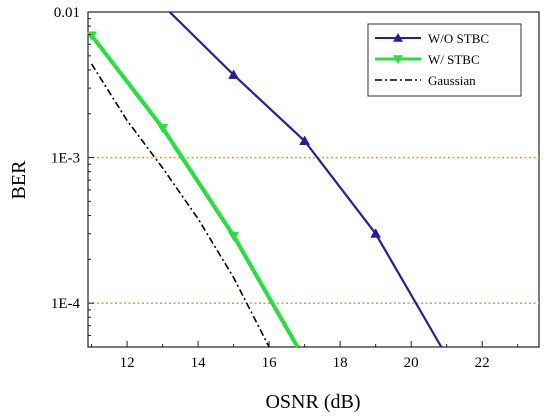  I want to click on y-tick-label: 0.01, so click(67, 13).